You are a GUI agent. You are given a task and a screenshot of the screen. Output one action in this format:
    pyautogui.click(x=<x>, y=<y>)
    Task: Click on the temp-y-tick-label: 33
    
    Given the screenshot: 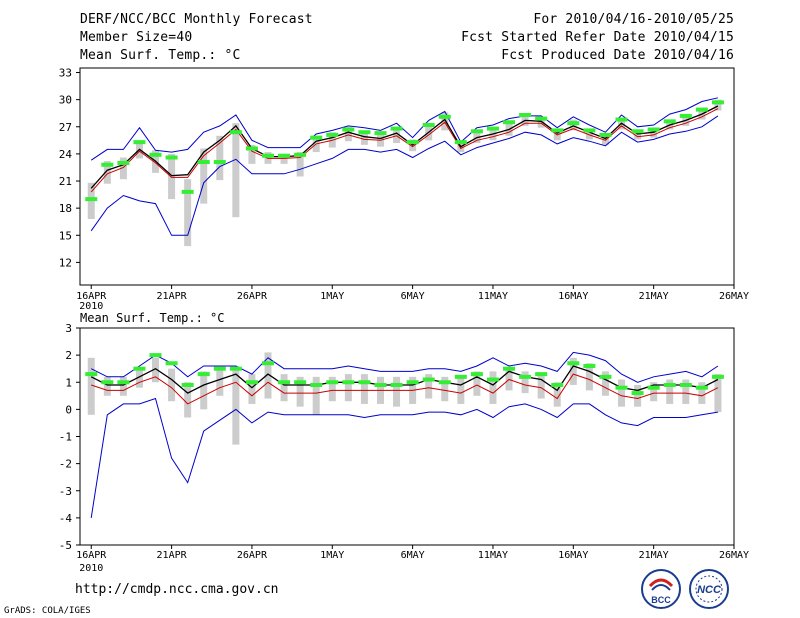 What is the action you would take?
    pyautogui.click(x=65, y=73)
    